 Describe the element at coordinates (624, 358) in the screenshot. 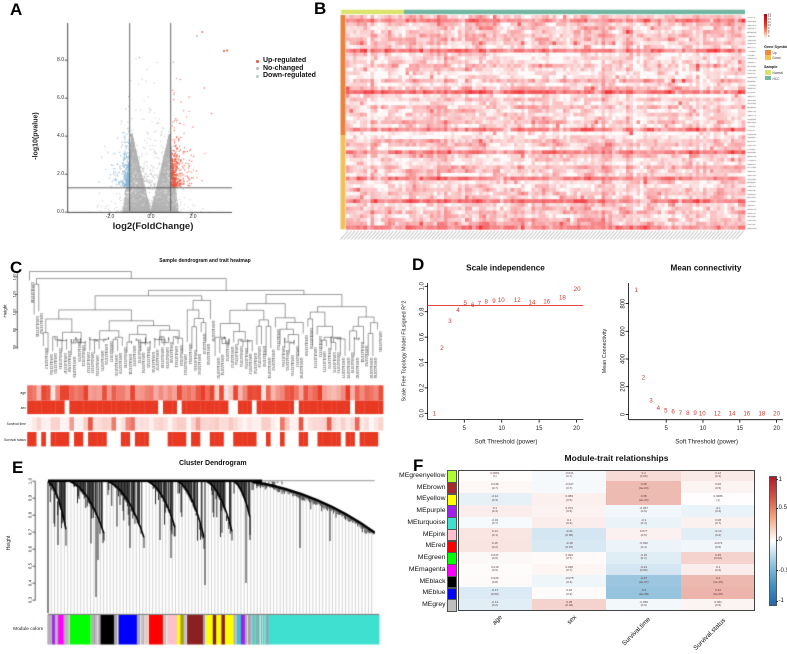

I see `svg-text: 400` at that location.